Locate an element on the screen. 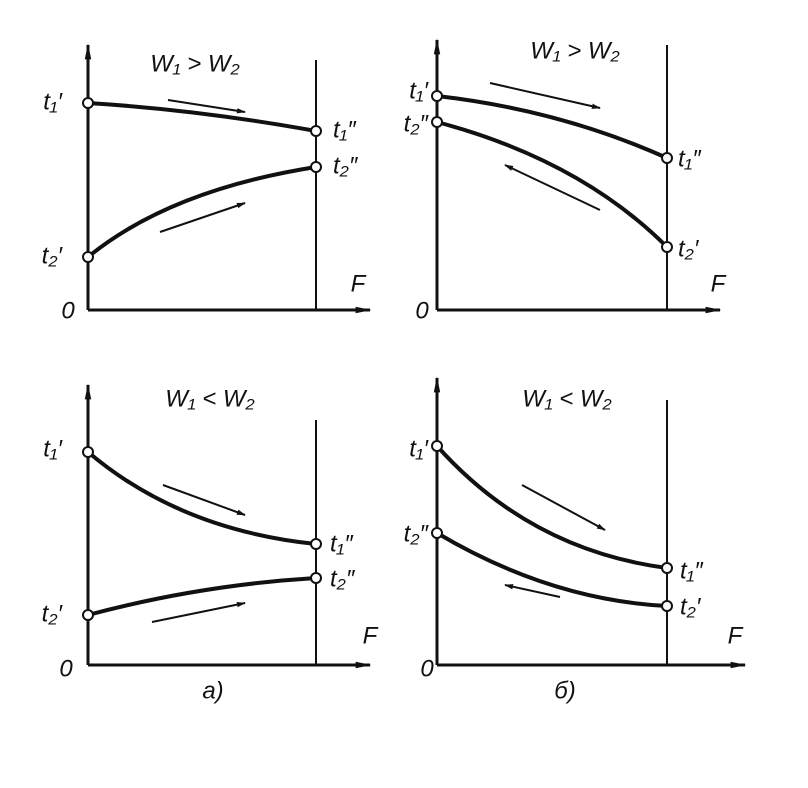  caption: б) is located at coordinates (565, 690).